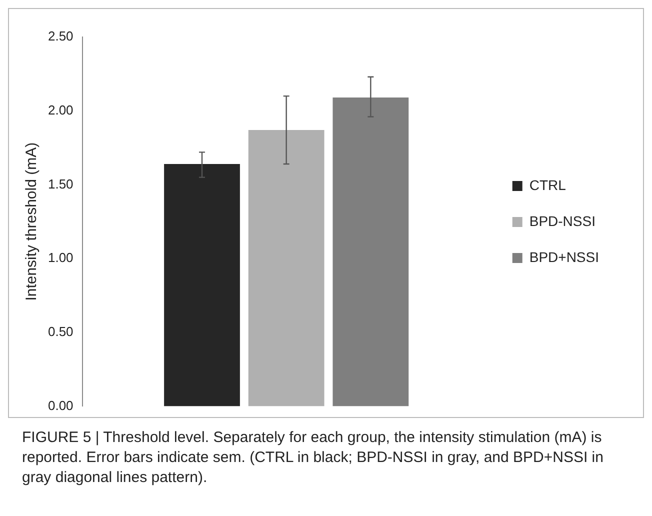 The width and height of the screenshot is (652, 516). Describe the element at coordinates (31, 221) in the screenshot. I see `y-axis-title: Intensity threshold (mA)` at that location.